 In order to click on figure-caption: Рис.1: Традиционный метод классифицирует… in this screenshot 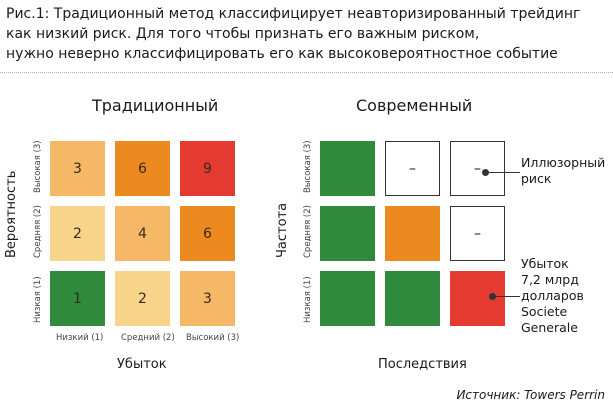, I will do `click(308, 34)`.